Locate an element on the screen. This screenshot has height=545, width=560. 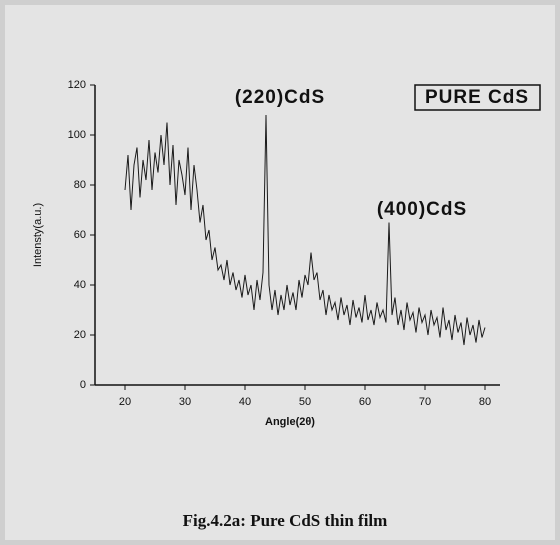
x-axis-label: Angle(2θ) is located at coordinates (290, 422).